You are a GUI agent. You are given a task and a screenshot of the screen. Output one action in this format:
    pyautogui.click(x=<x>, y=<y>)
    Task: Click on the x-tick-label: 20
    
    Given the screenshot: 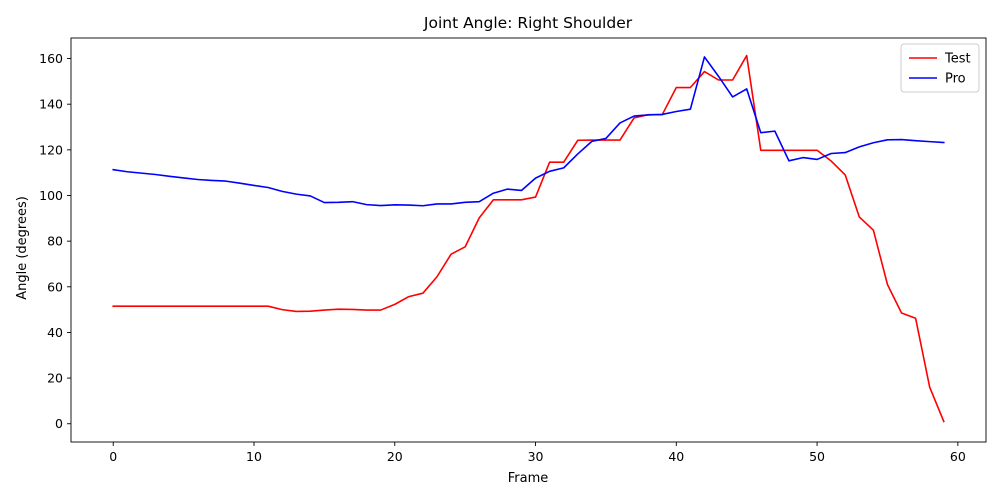 What is the action you would take?
    pyautogui.click(x=395, y=456)
    